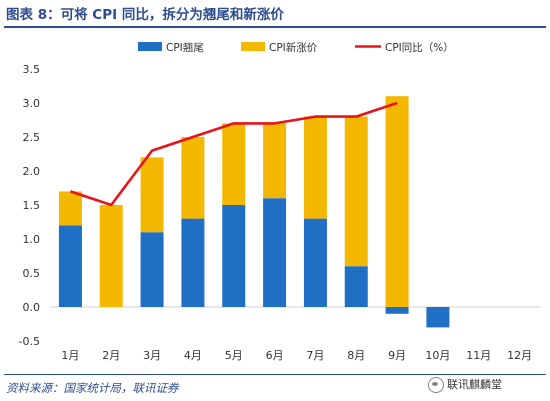  Describe the element at coordinates (32, 69) in the screenshot. I see `y-tick-label: 3.5` at that location.